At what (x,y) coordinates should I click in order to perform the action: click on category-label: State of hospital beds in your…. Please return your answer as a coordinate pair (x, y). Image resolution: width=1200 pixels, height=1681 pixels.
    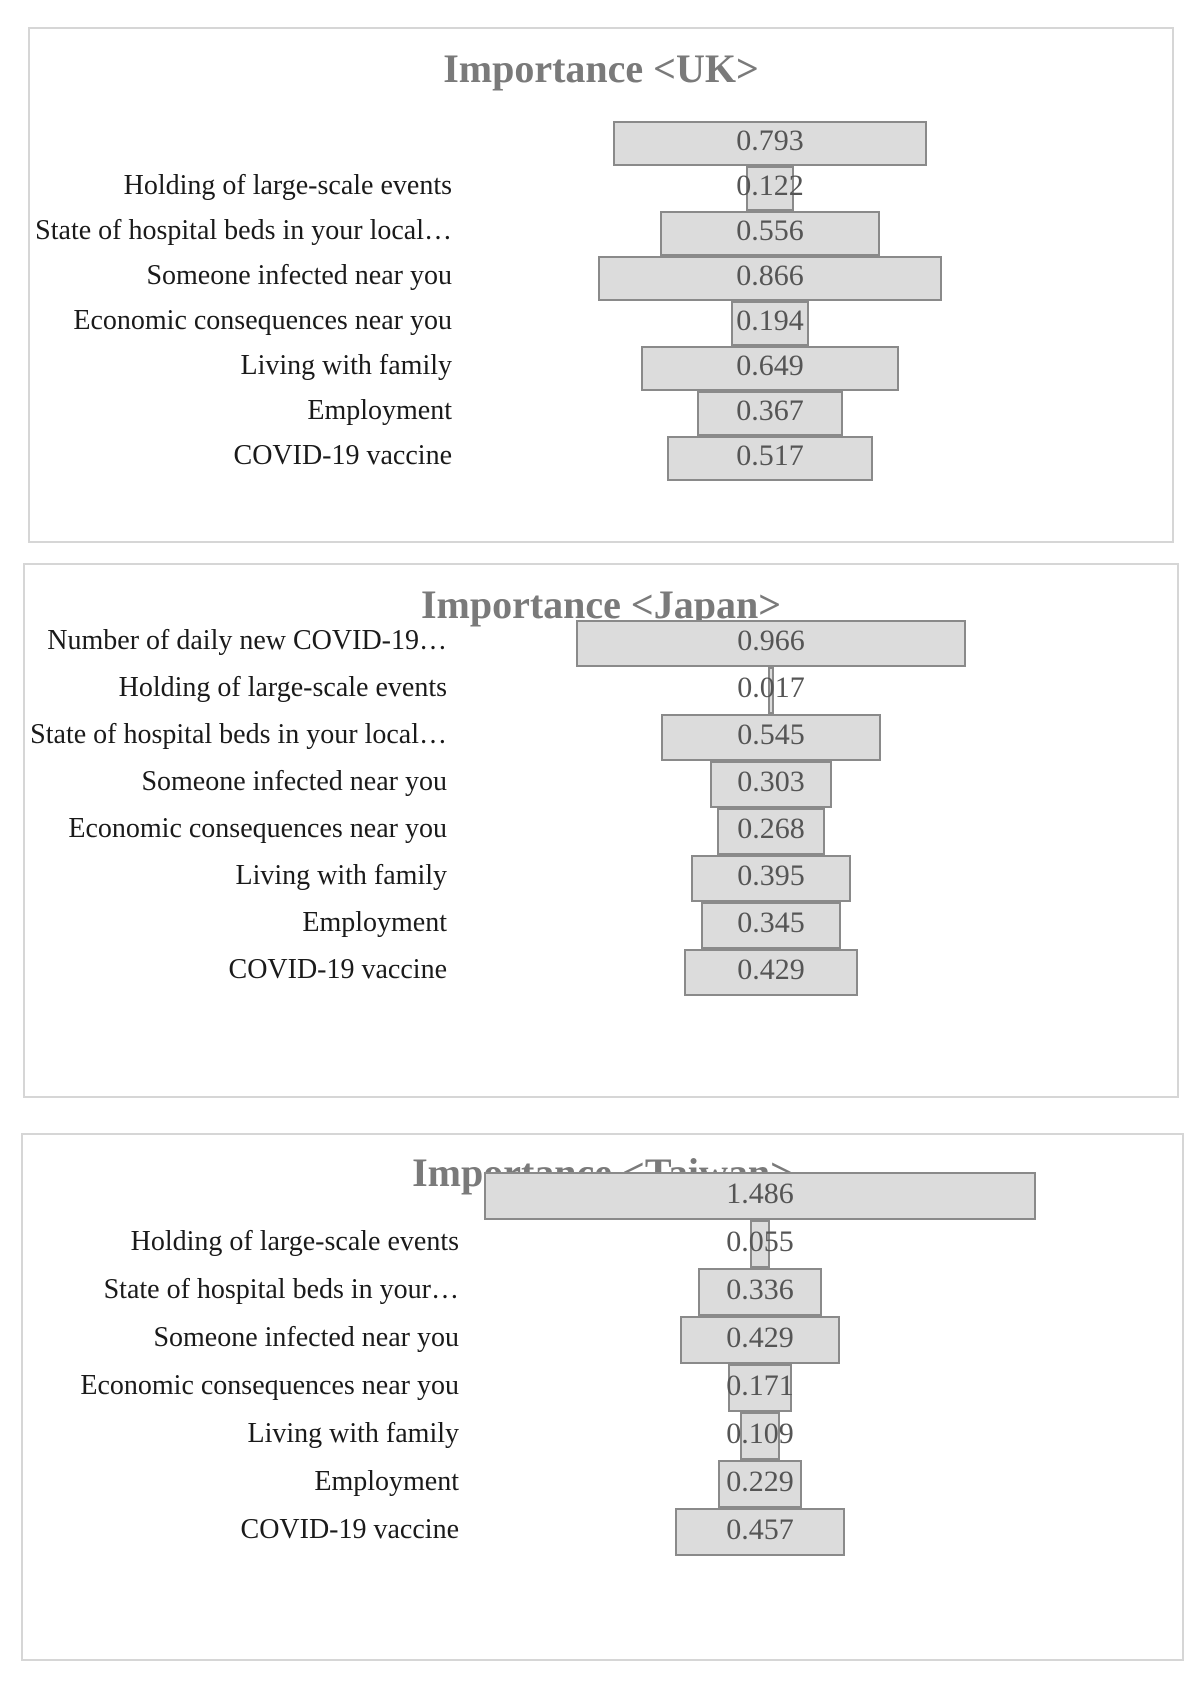
    Looking at the image, I should click on (281, 1289).